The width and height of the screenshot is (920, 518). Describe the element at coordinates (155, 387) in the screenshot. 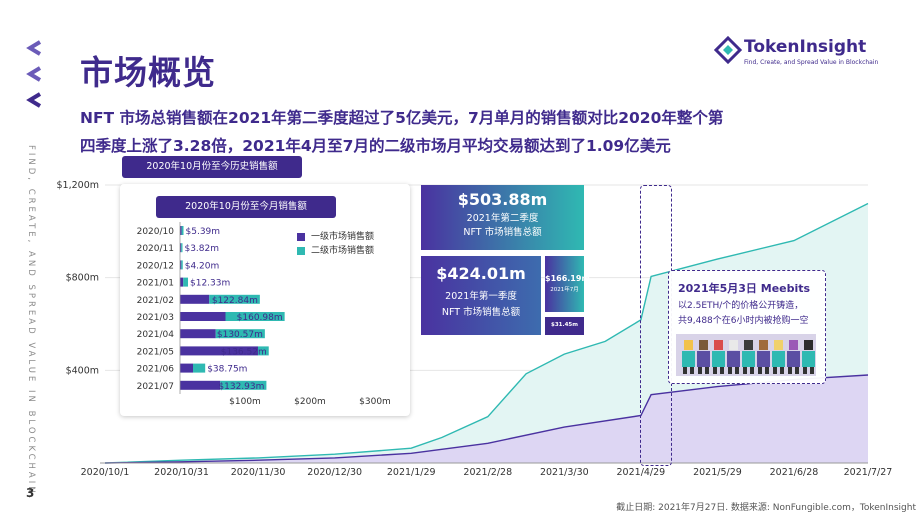

I see `bar-category-label: 2021/07` at that location.